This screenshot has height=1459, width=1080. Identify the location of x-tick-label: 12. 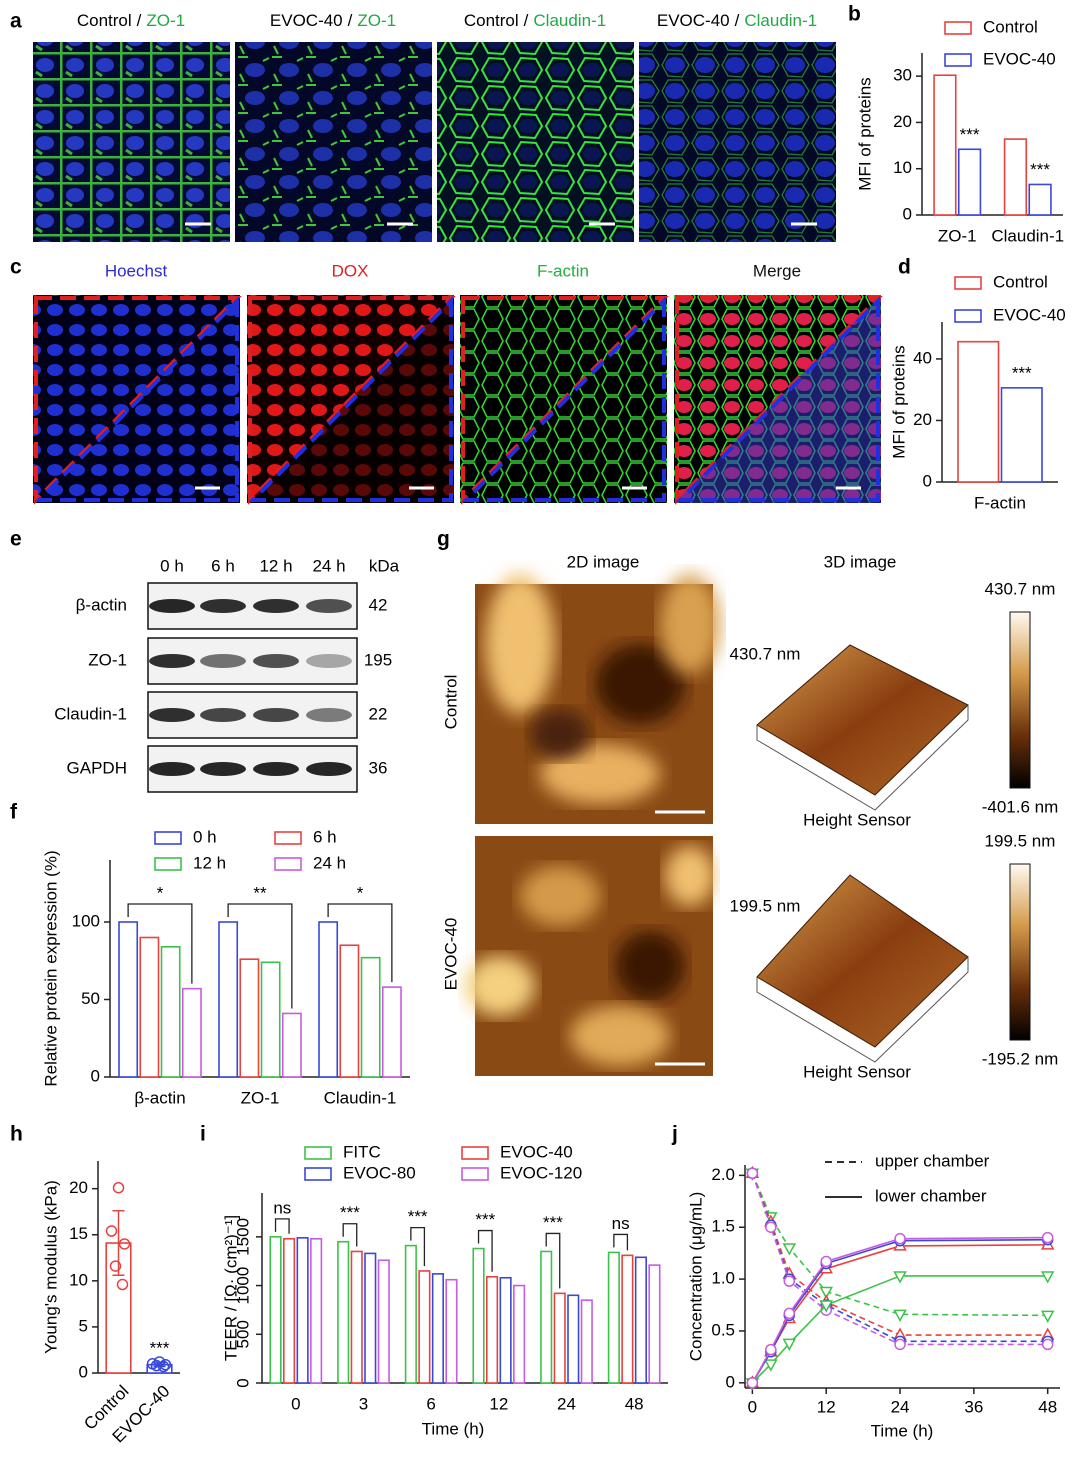
(826, 1406).